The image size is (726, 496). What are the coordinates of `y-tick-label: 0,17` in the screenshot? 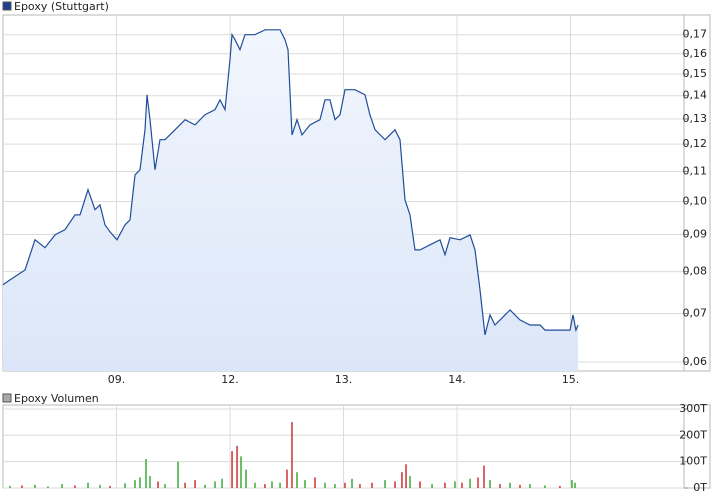 It's located at (695, 34).